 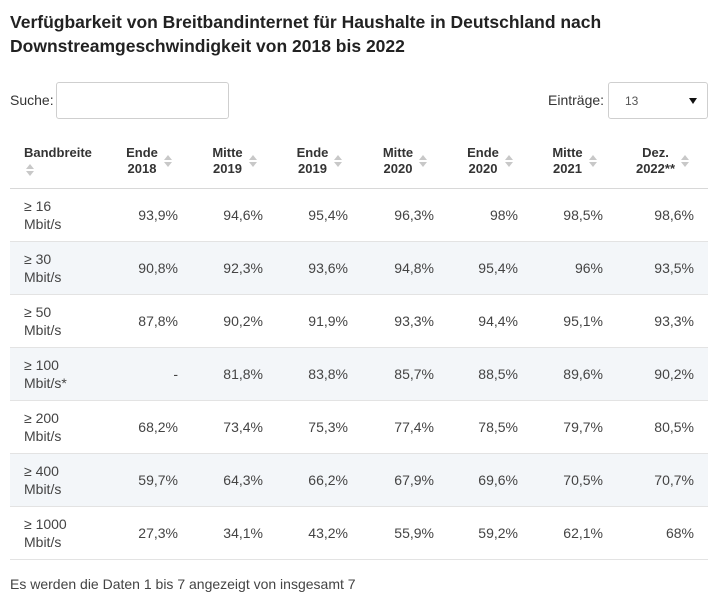 What do you see at coordinates (574, 215) in the screenshot?
I see `table-cell: 98,5%` at bounding box center [574, 215].